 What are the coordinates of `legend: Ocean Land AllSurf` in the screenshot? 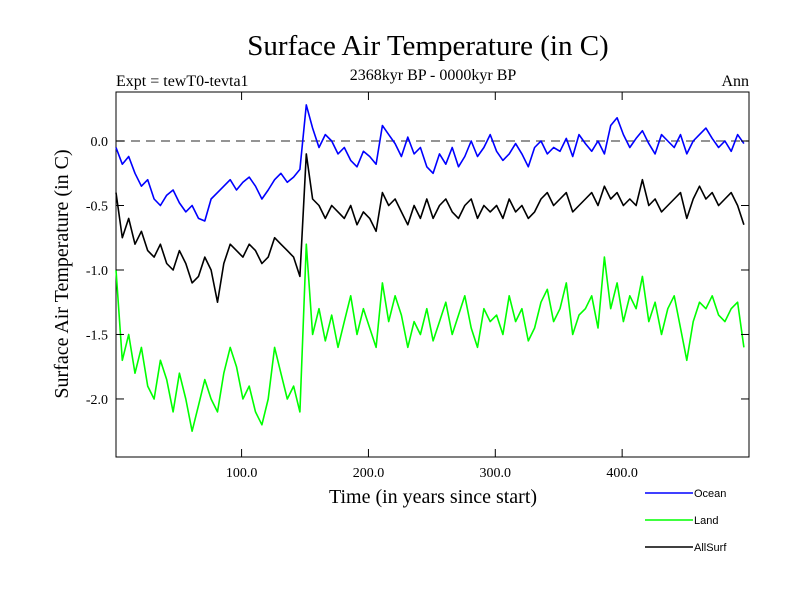 It's located at (686, 521).